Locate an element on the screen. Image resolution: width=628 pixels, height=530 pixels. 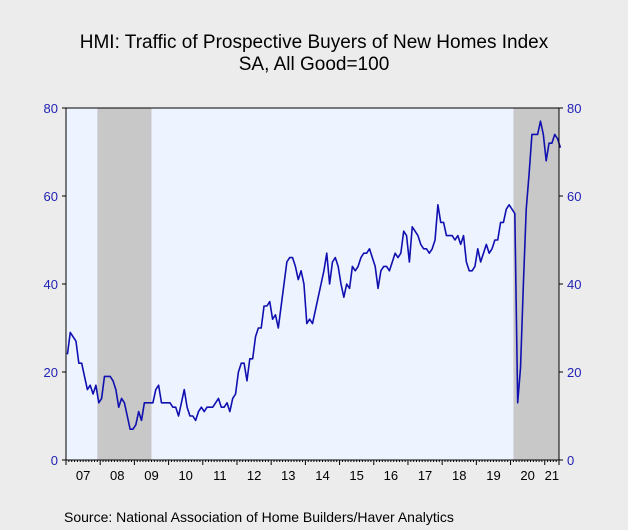
y-tick-label-right: 40 is located at coordinates (574, 284).